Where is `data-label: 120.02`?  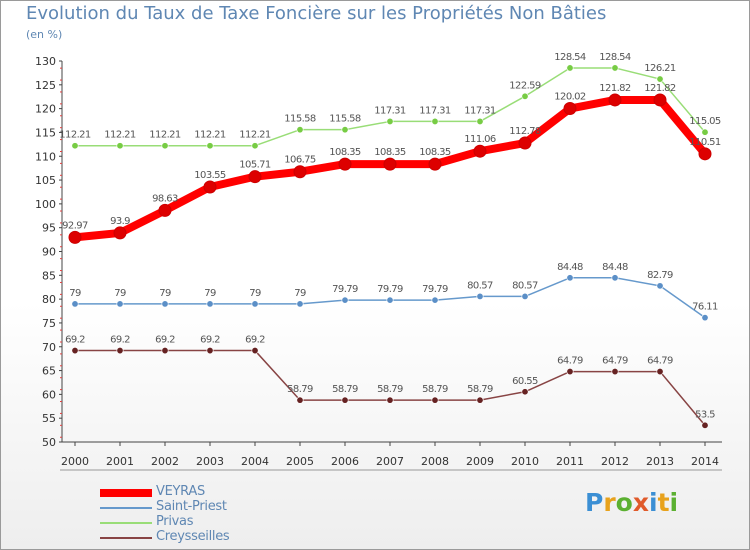
data-label: 120.02 is located at coordinates (570, 97).